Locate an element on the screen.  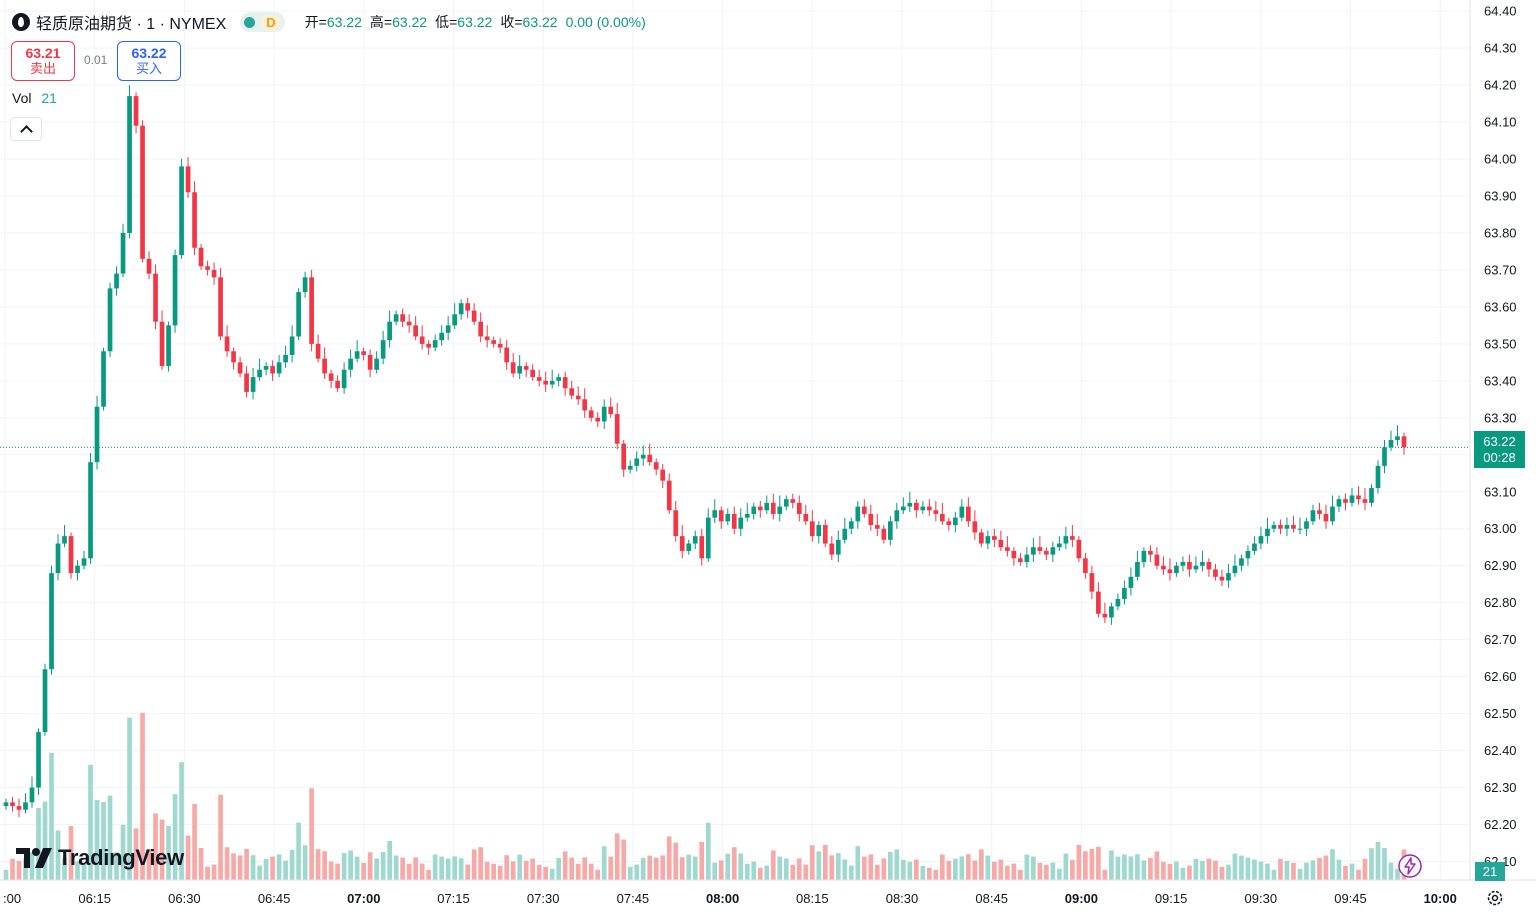
buy-button: 63.22 买入 is located at coordinates (149, 61).